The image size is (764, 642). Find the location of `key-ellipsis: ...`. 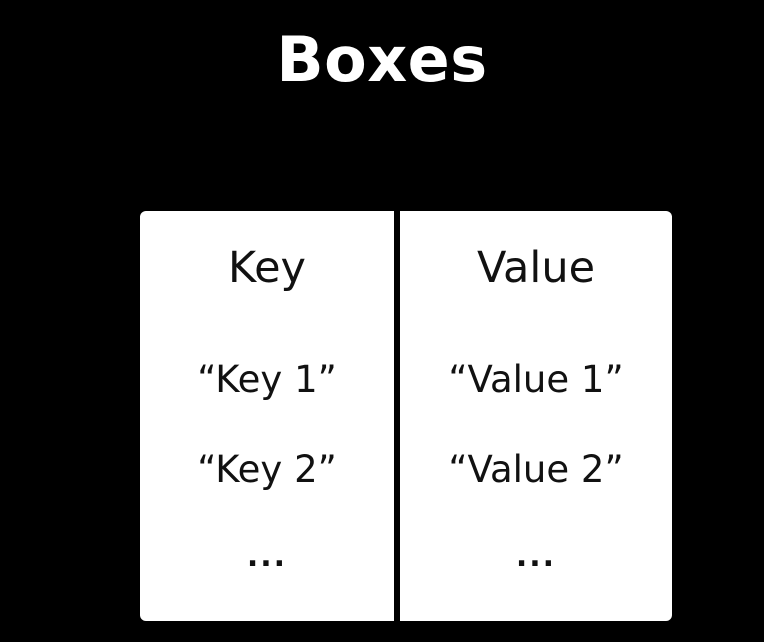

key-ellipsis: ... is located at coordinates (267, 556).